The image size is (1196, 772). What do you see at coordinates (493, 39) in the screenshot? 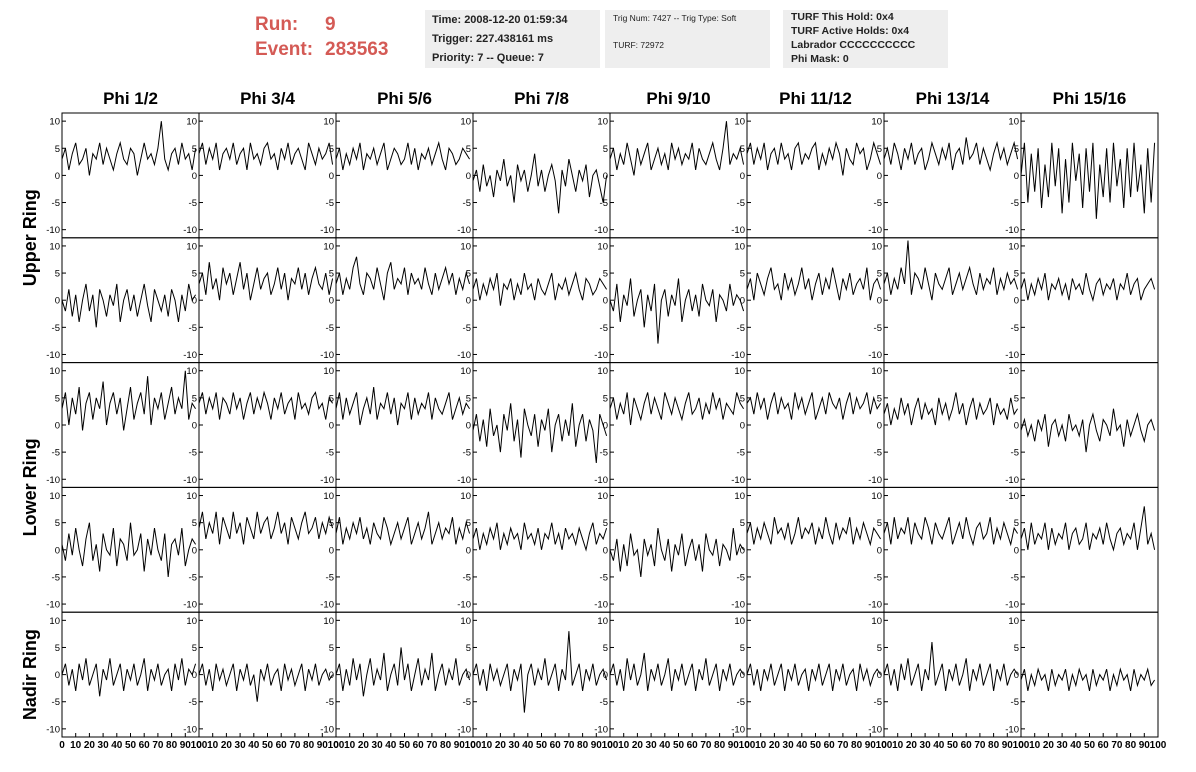
I see `info-line: Trigger: 227.438161 ms` at bounding box center [493, 39].